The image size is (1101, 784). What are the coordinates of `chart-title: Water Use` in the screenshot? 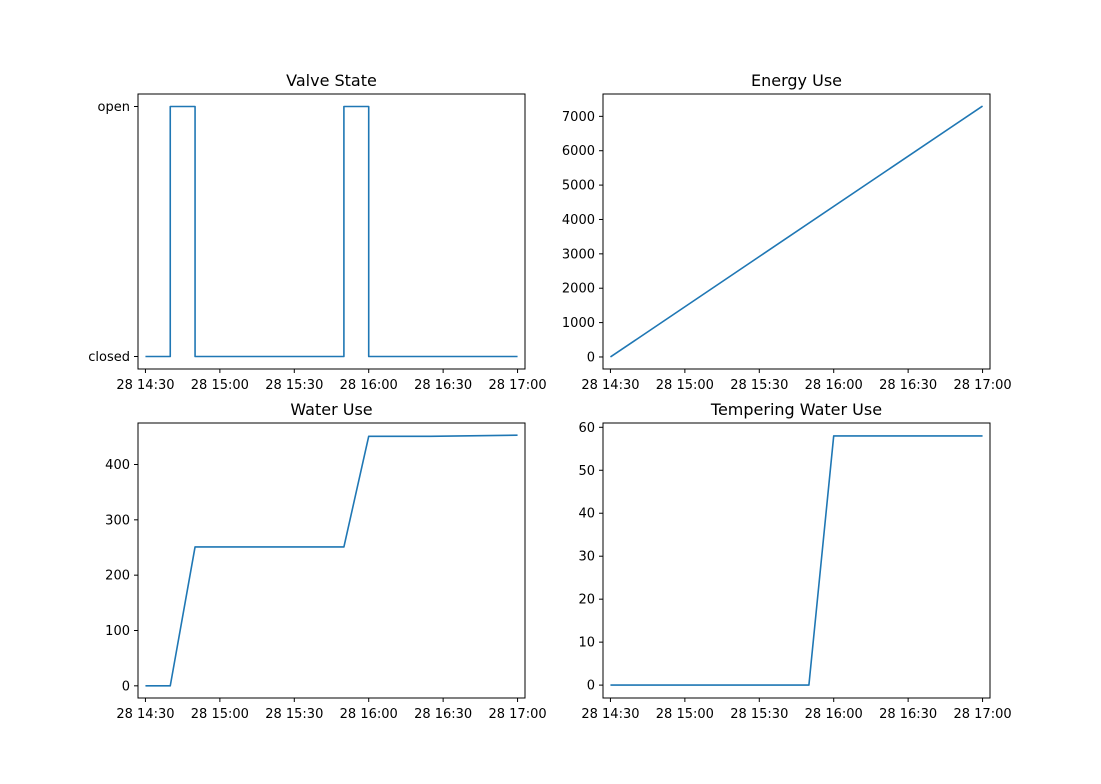 It's located at (331, 409).